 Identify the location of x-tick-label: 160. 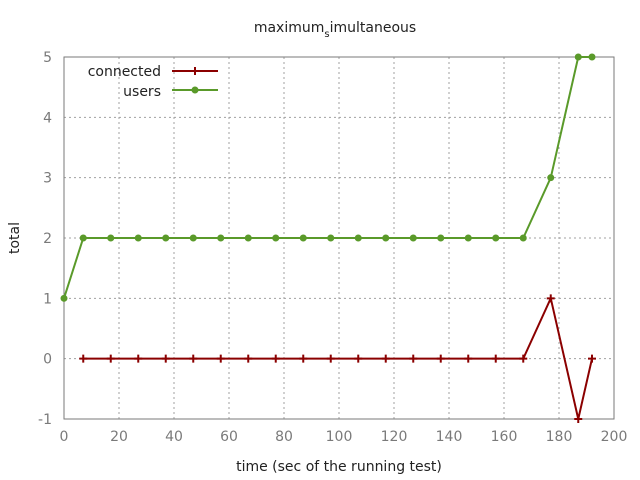
(504, 437).